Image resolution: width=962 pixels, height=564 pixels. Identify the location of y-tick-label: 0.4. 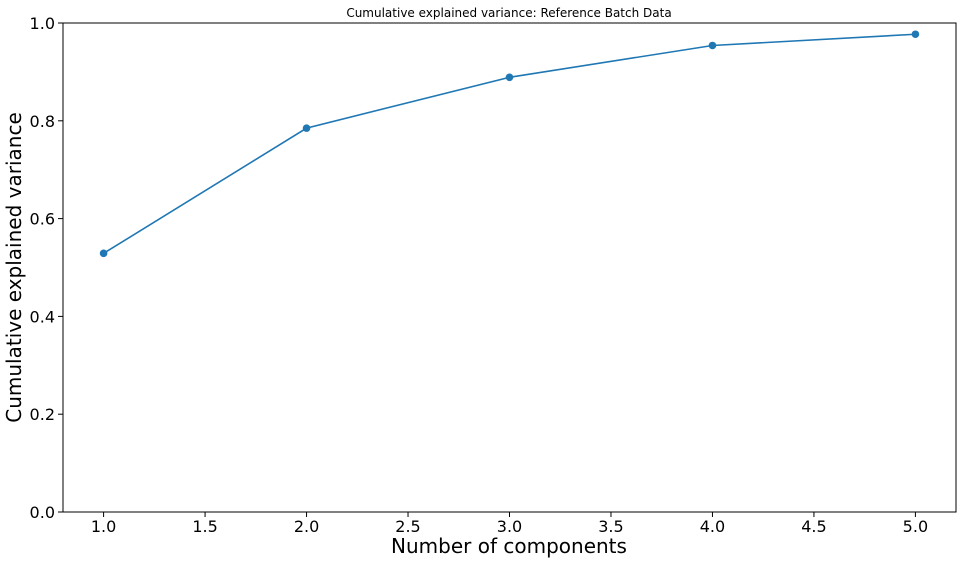
(42, 316).